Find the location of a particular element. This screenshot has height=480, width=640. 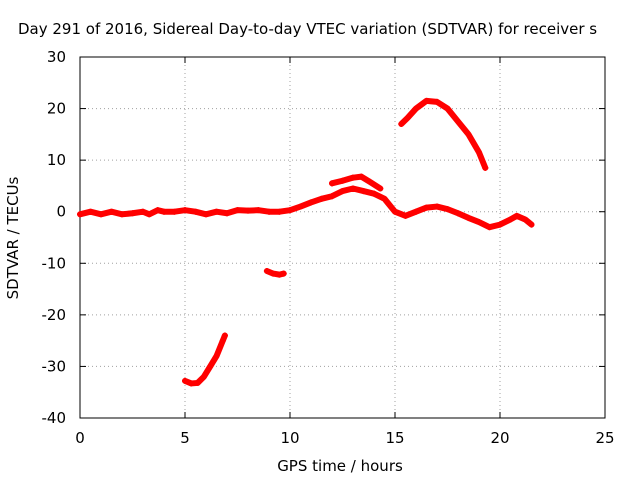

y-tick-label: 30 is located at coordinates (56, 57).